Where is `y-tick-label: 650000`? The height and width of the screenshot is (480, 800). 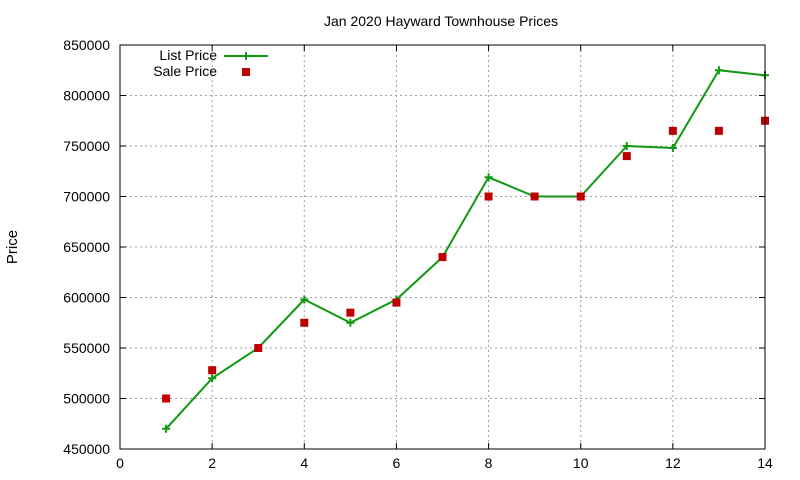
y-tick-label: 650000 is located at coordinates (86, 247).